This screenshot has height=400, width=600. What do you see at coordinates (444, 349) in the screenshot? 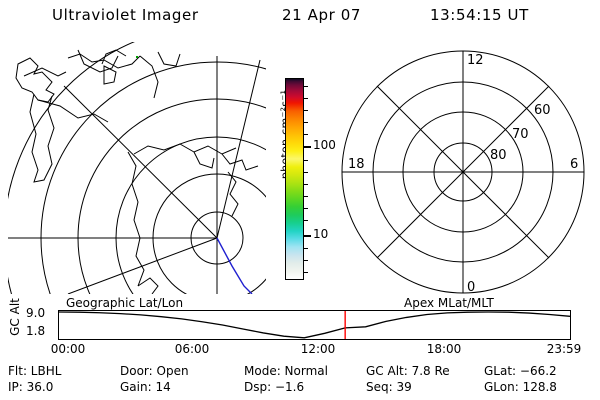
I see `time-tick-3: 18:00` at bounding box center [444, 349].